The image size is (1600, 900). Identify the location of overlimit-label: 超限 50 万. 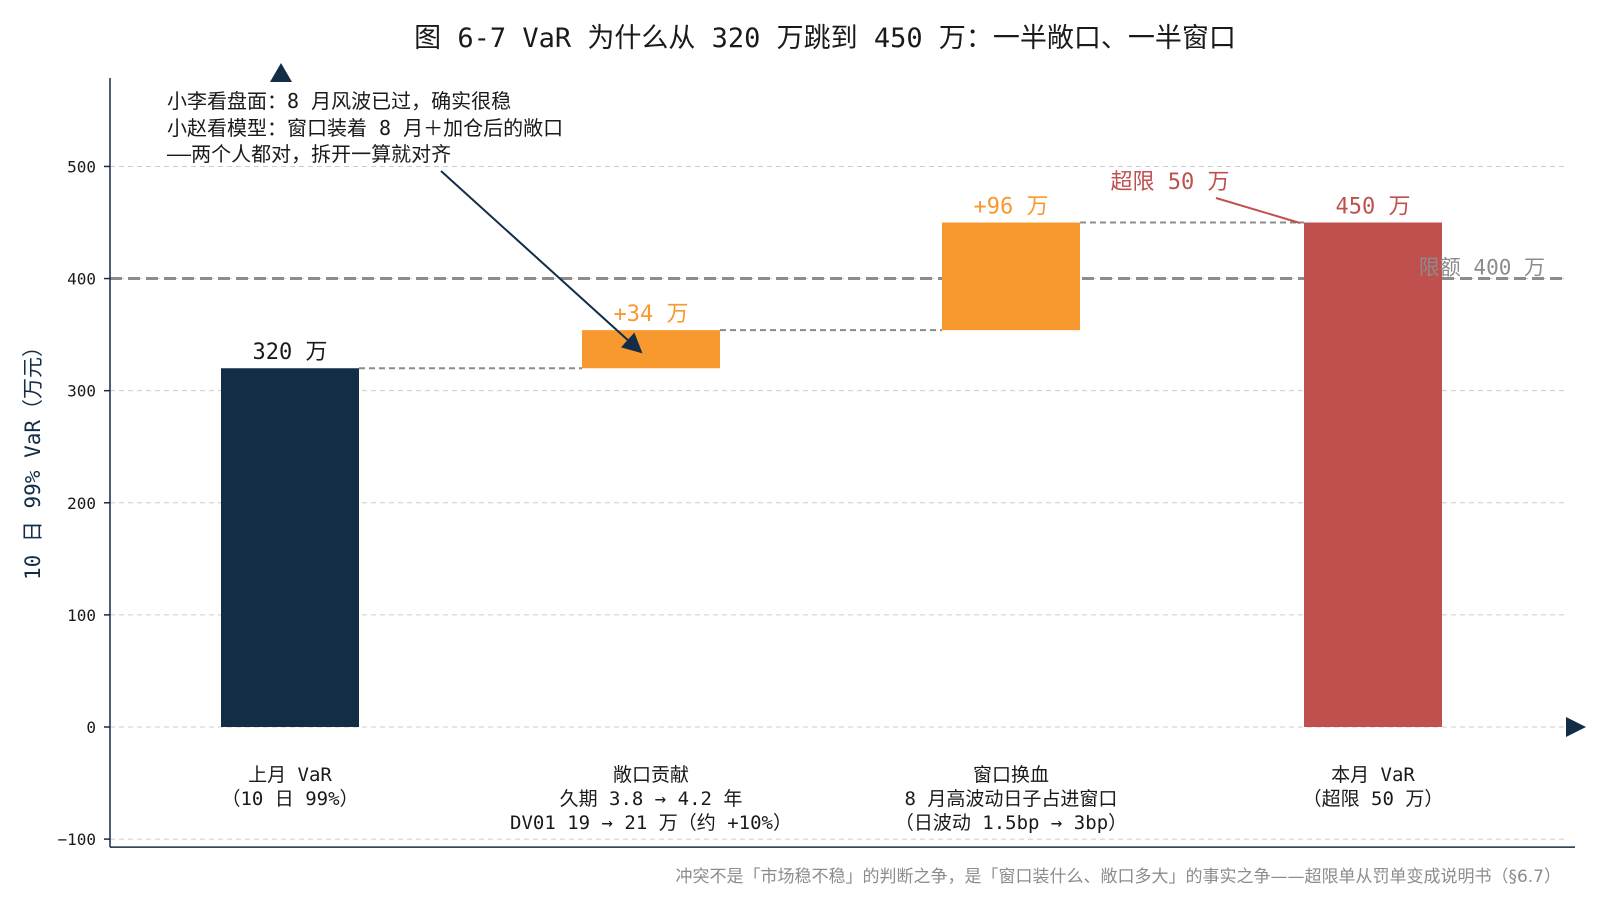
(1170, 182).